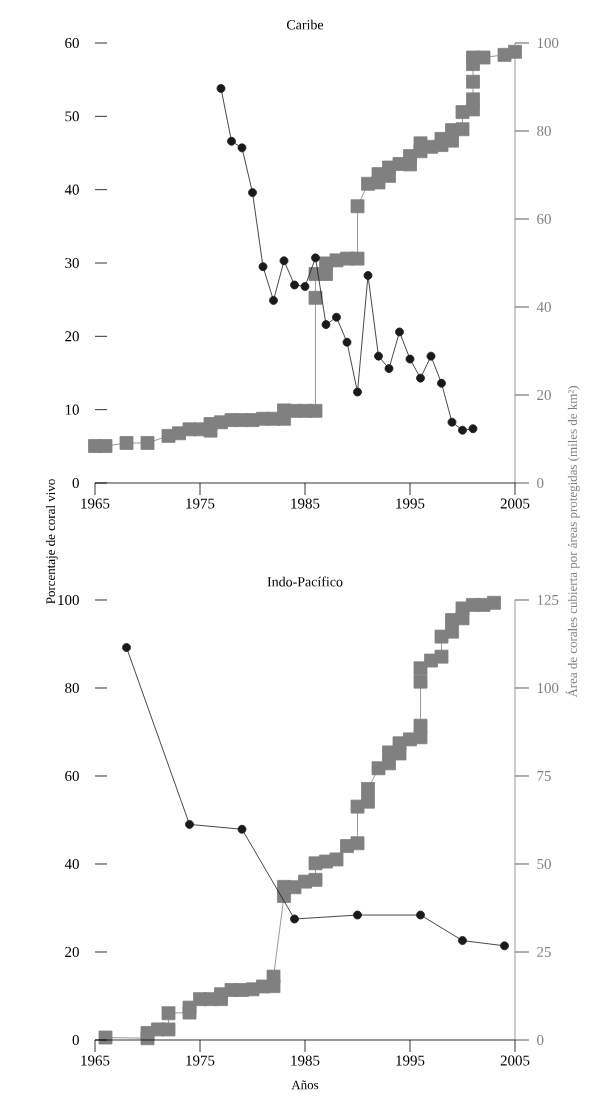 This screenshot has height=1119, width=600. What do you see at coordinates (72, 263) in the screenshot?
I see `y-tick-label: 30` at bounding box center [72, 263].